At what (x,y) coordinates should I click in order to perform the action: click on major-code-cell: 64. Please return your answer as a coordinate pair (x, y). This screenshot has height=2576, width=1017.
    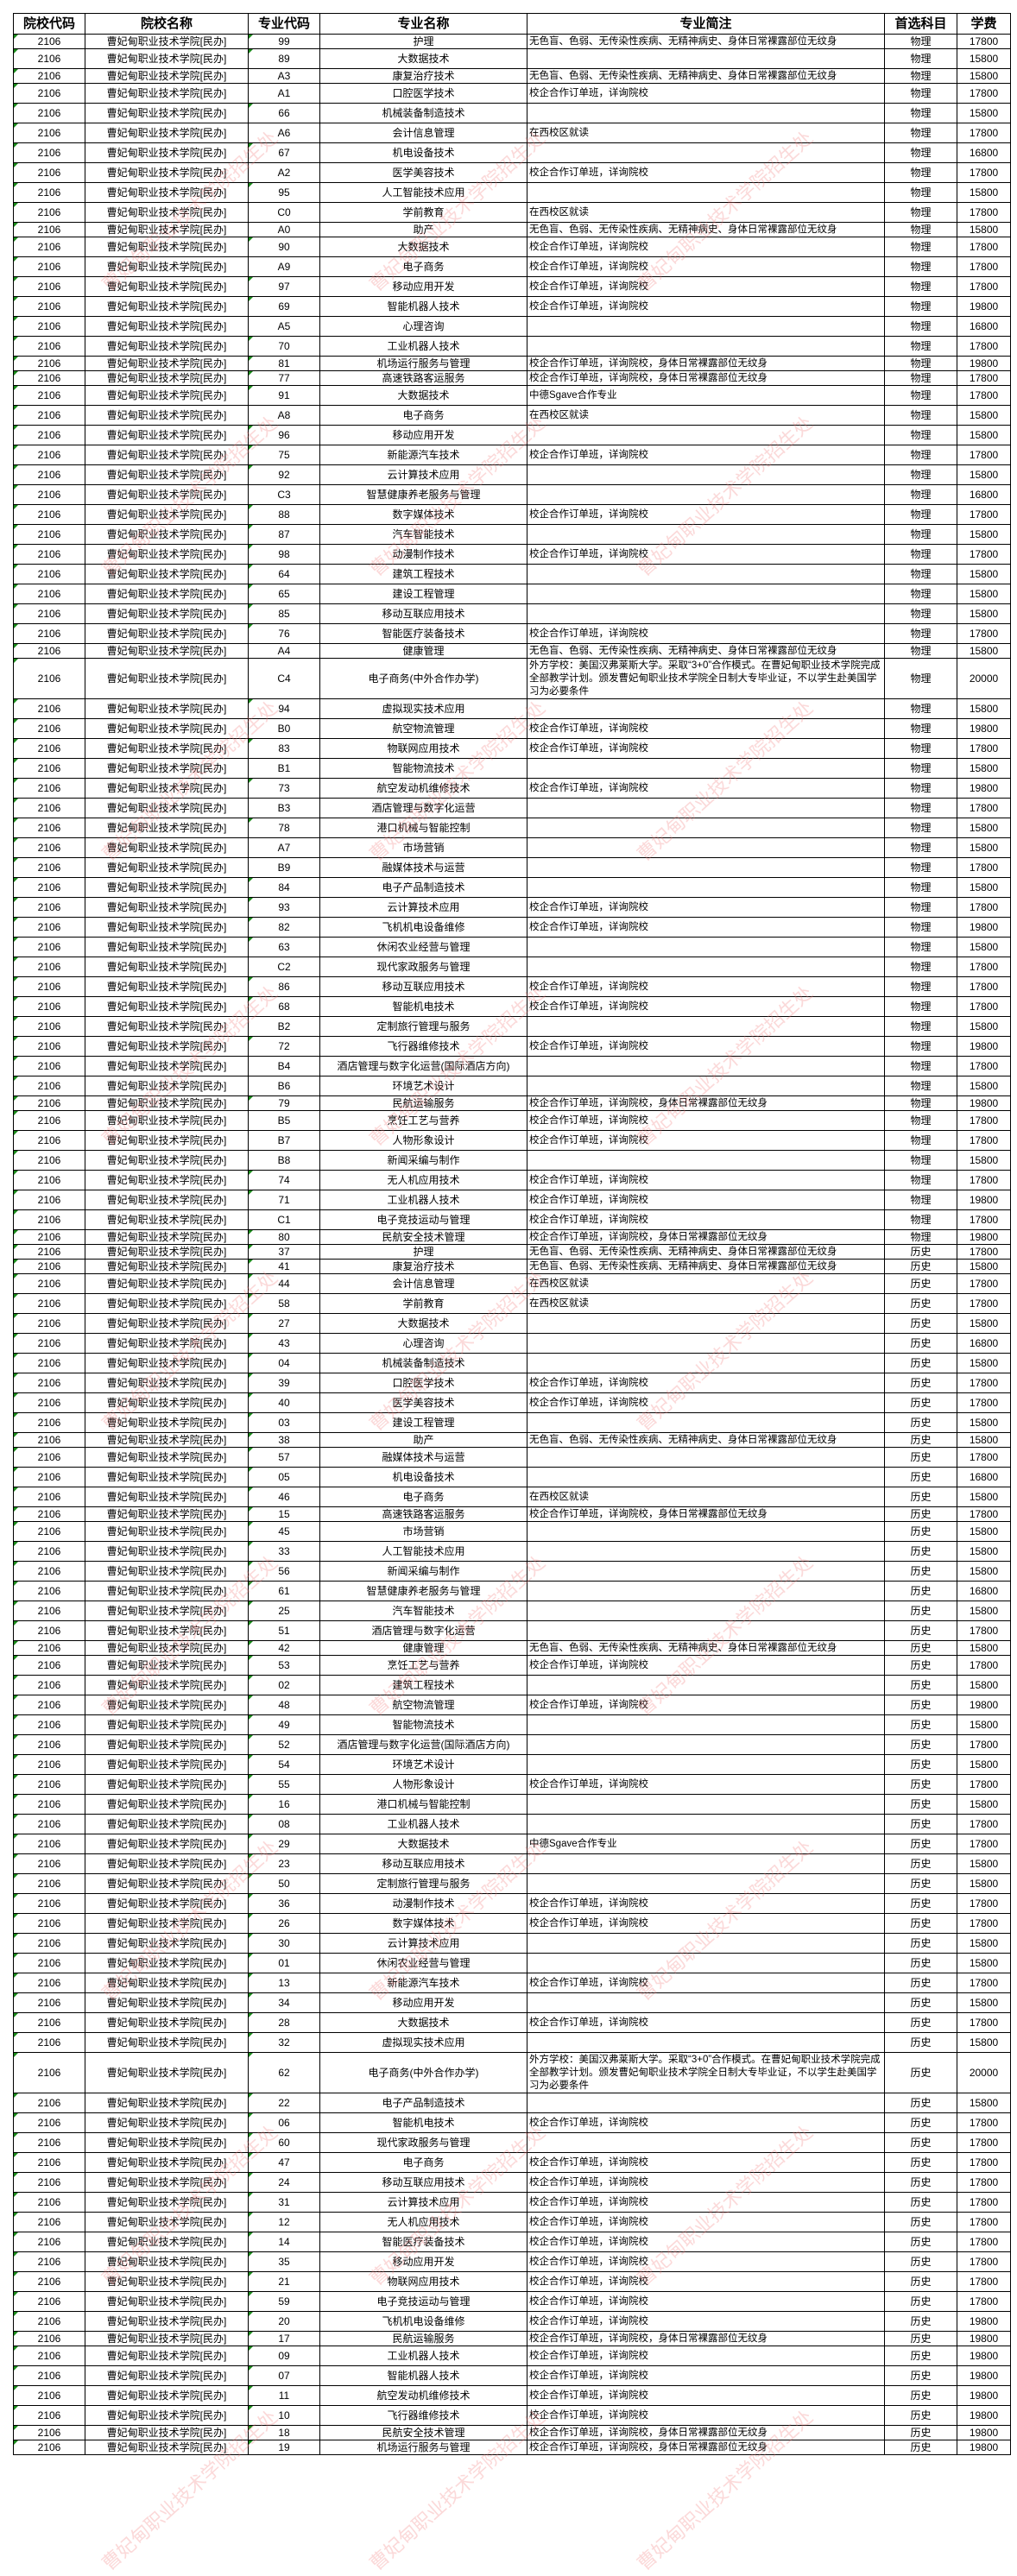
    Looking at the image, I should click on (284, 574).